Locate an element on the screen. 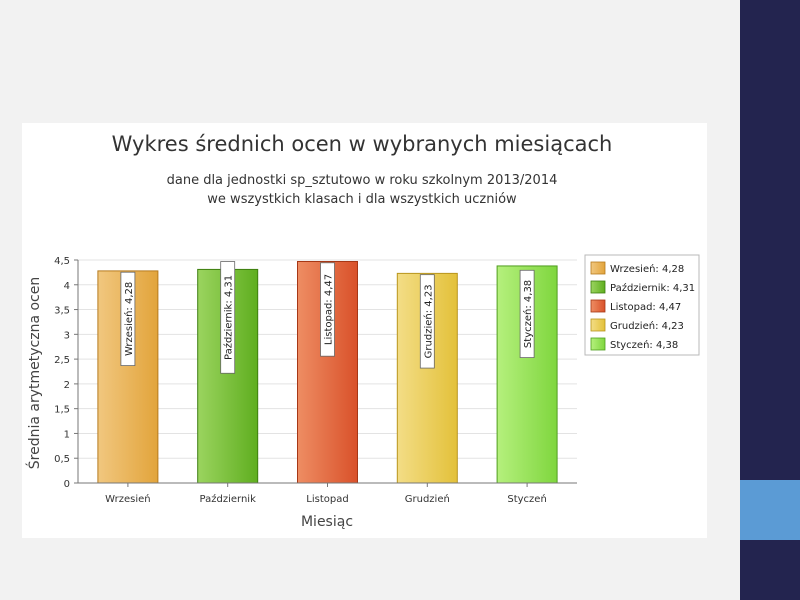 Image resolution: width=800 pixels, height=600 pixels. y-tick-label: 2,5 is located at coordinates (62, 360).